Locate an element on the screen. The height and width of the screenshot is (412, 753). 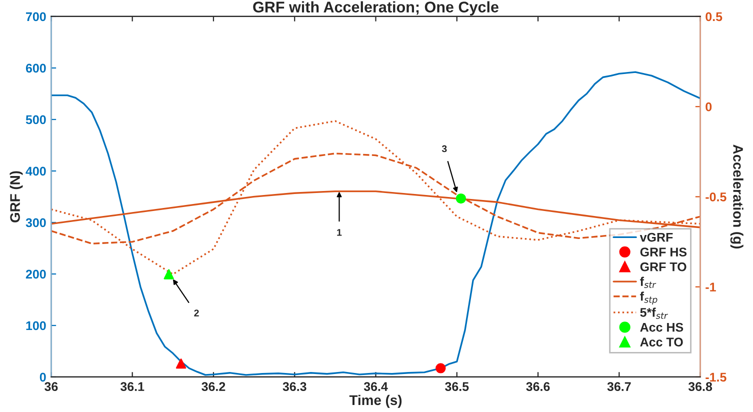
annotation: 3 is located at coordinates (444, 148).